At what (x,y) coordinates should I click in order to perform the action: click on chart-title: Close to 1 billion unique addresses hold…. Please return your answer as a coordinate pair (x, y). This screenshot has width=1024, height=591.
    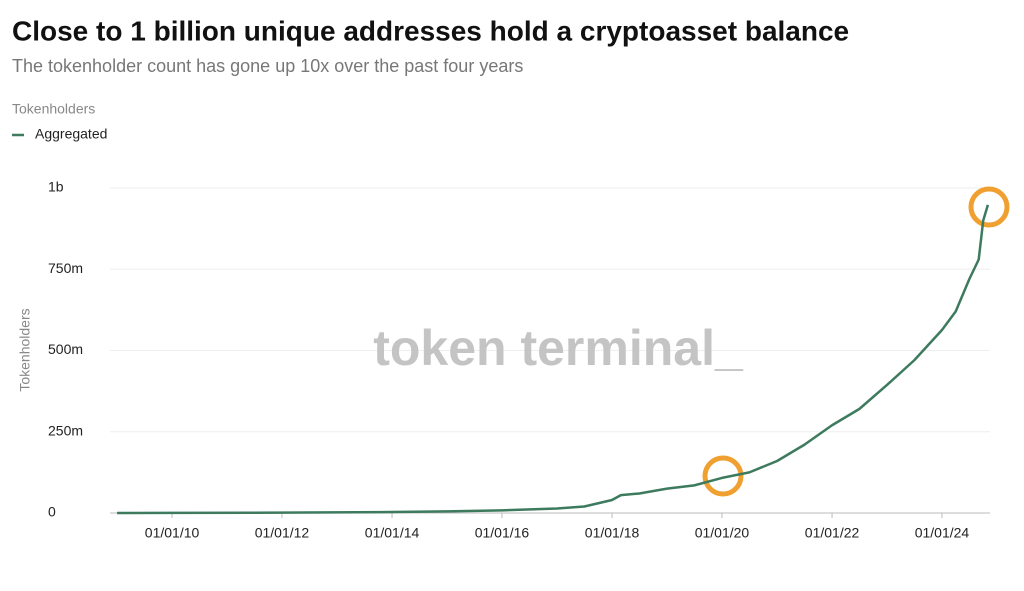
    Looking at the image, I should click on (430, 30).